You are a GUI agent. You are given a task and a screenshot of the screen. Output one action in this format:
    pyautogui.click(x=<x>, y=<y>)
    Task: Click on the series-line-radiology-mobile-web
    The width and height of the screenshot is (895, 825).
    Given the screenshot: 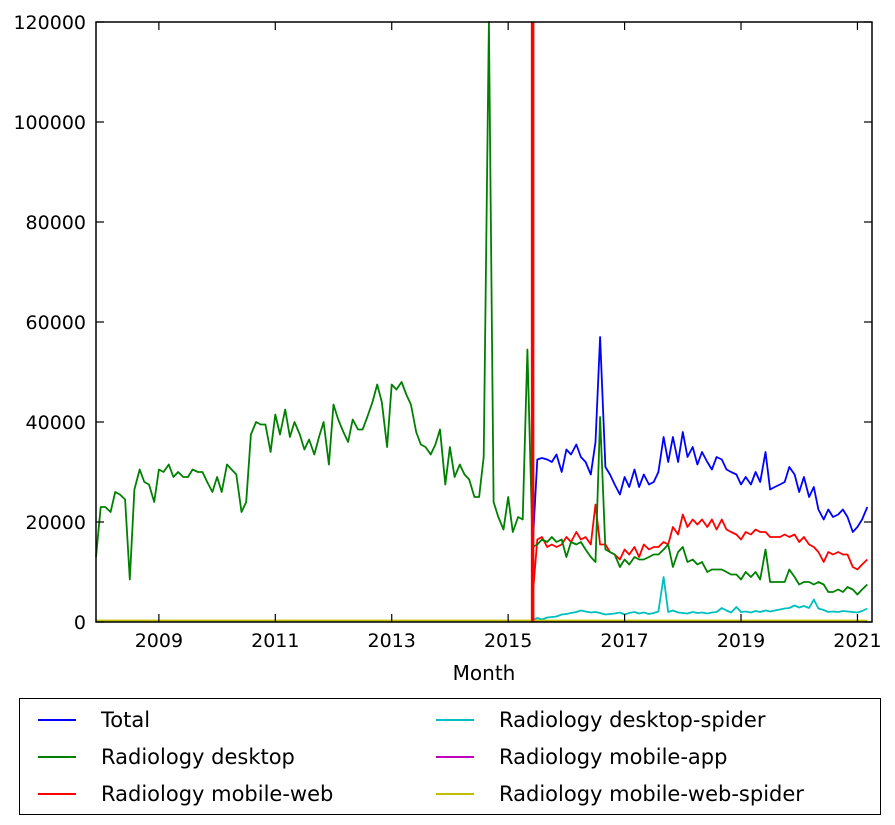 What is the action you would take?
    pyautogui.click(x=699, y=550)
    